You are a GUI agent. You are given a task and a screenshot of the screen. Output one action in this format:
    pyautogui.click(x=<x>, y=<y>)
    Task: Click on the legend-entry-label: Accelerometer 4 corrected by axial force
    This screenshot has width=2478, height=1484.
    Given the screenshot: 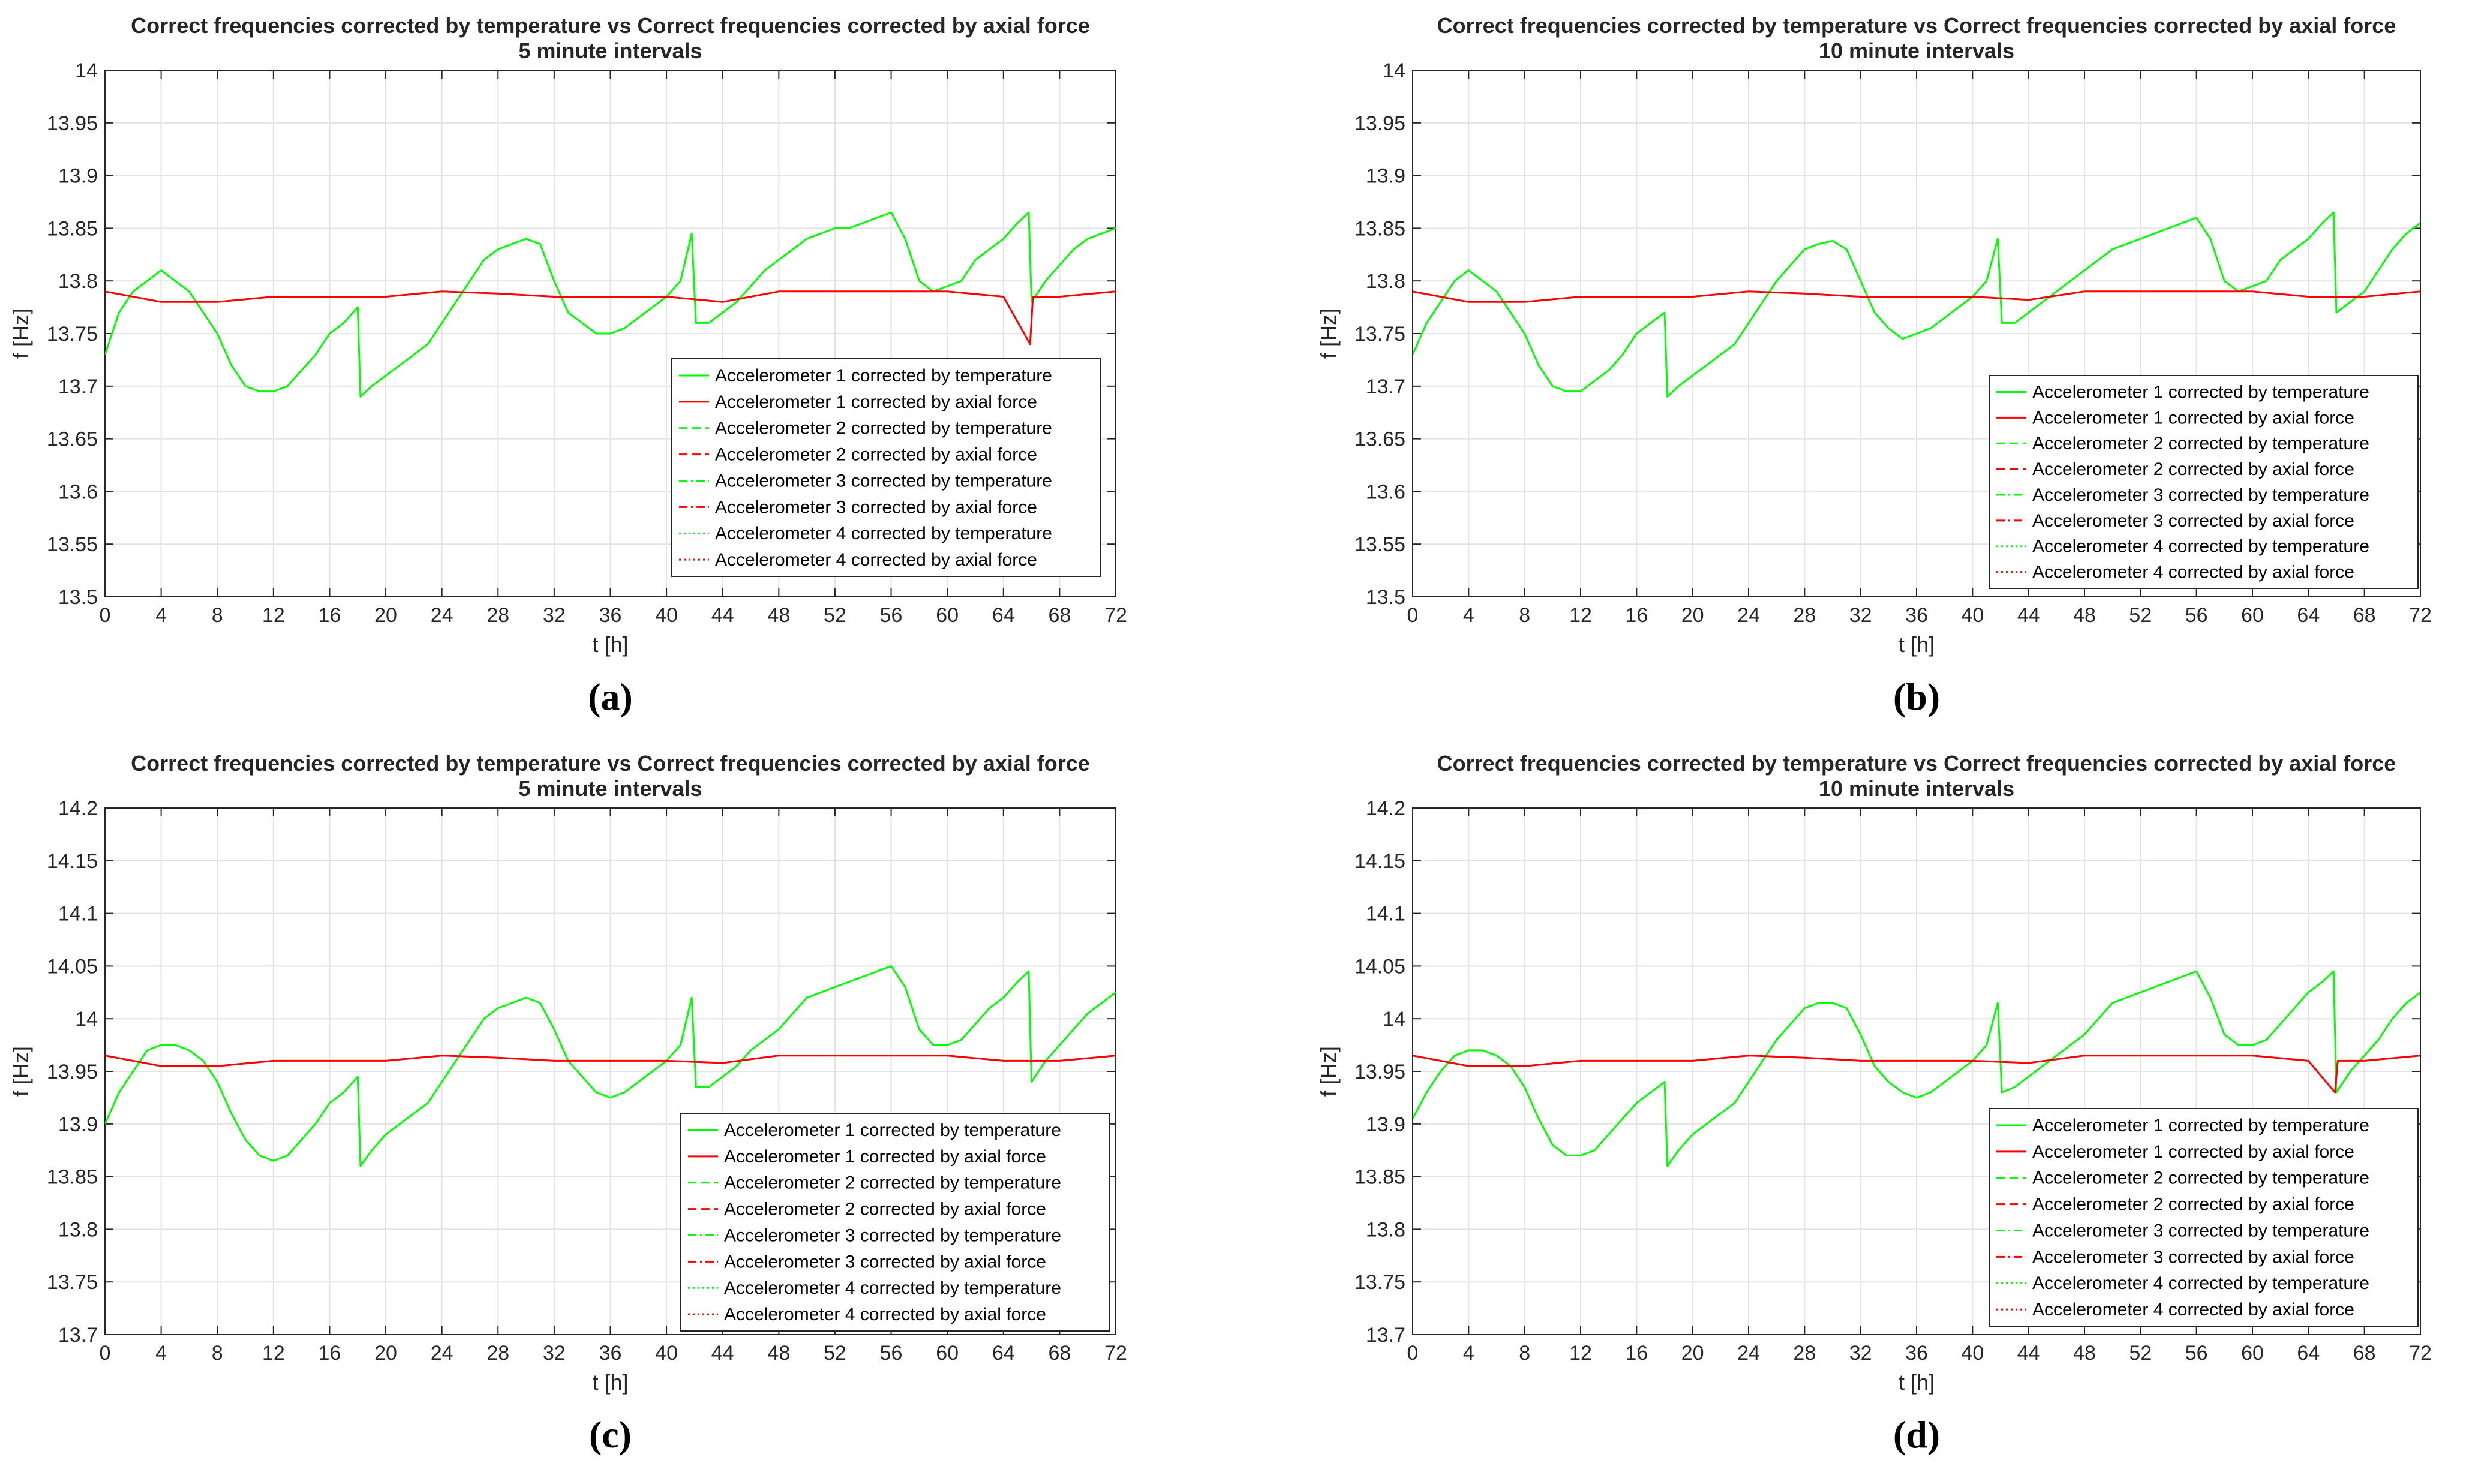 What is the action you would take?
    pyautogui.click(x=885, y=1314)
    